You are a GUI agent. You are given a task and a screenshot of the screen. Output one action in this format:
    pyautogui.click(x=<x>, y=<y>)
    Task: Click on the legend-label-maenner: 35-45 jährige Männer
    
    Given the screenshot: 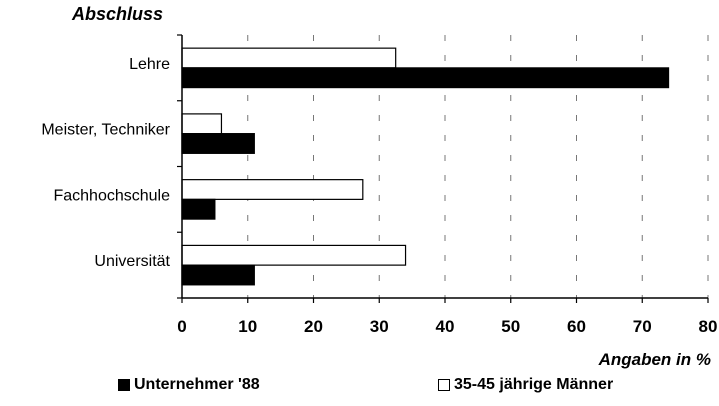 What is the action you would take?
    pyautogui.click(x=534, y=384)
    